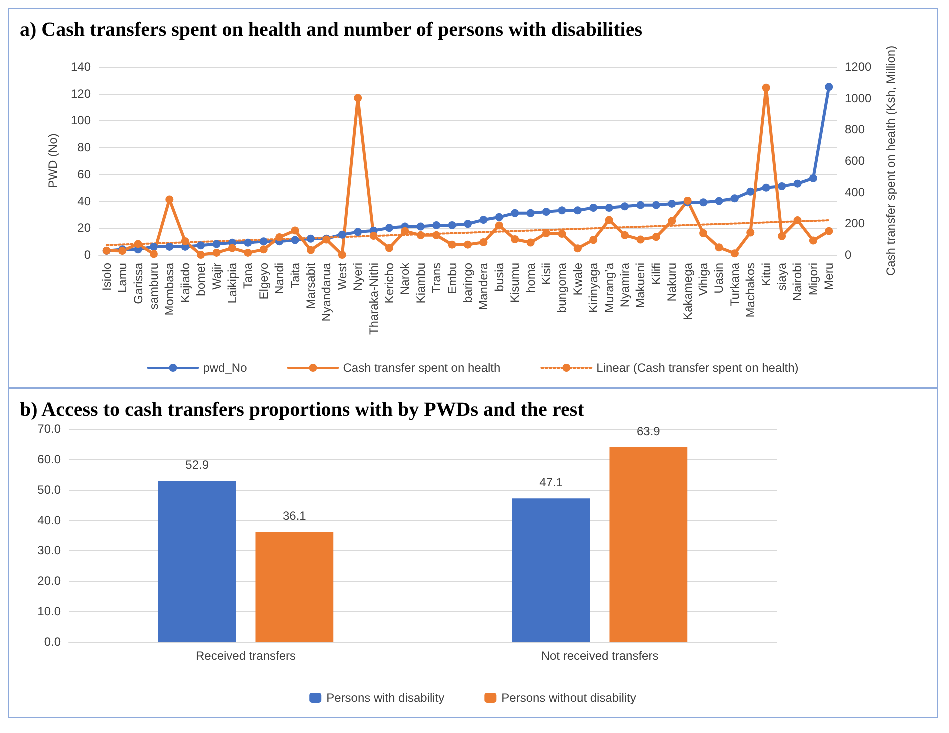 The height and width of the screenshot is (733, 949). Describe the element at coordinates (813, 279) in the screenshot. I see `x-tick-label: Migori` at that location.